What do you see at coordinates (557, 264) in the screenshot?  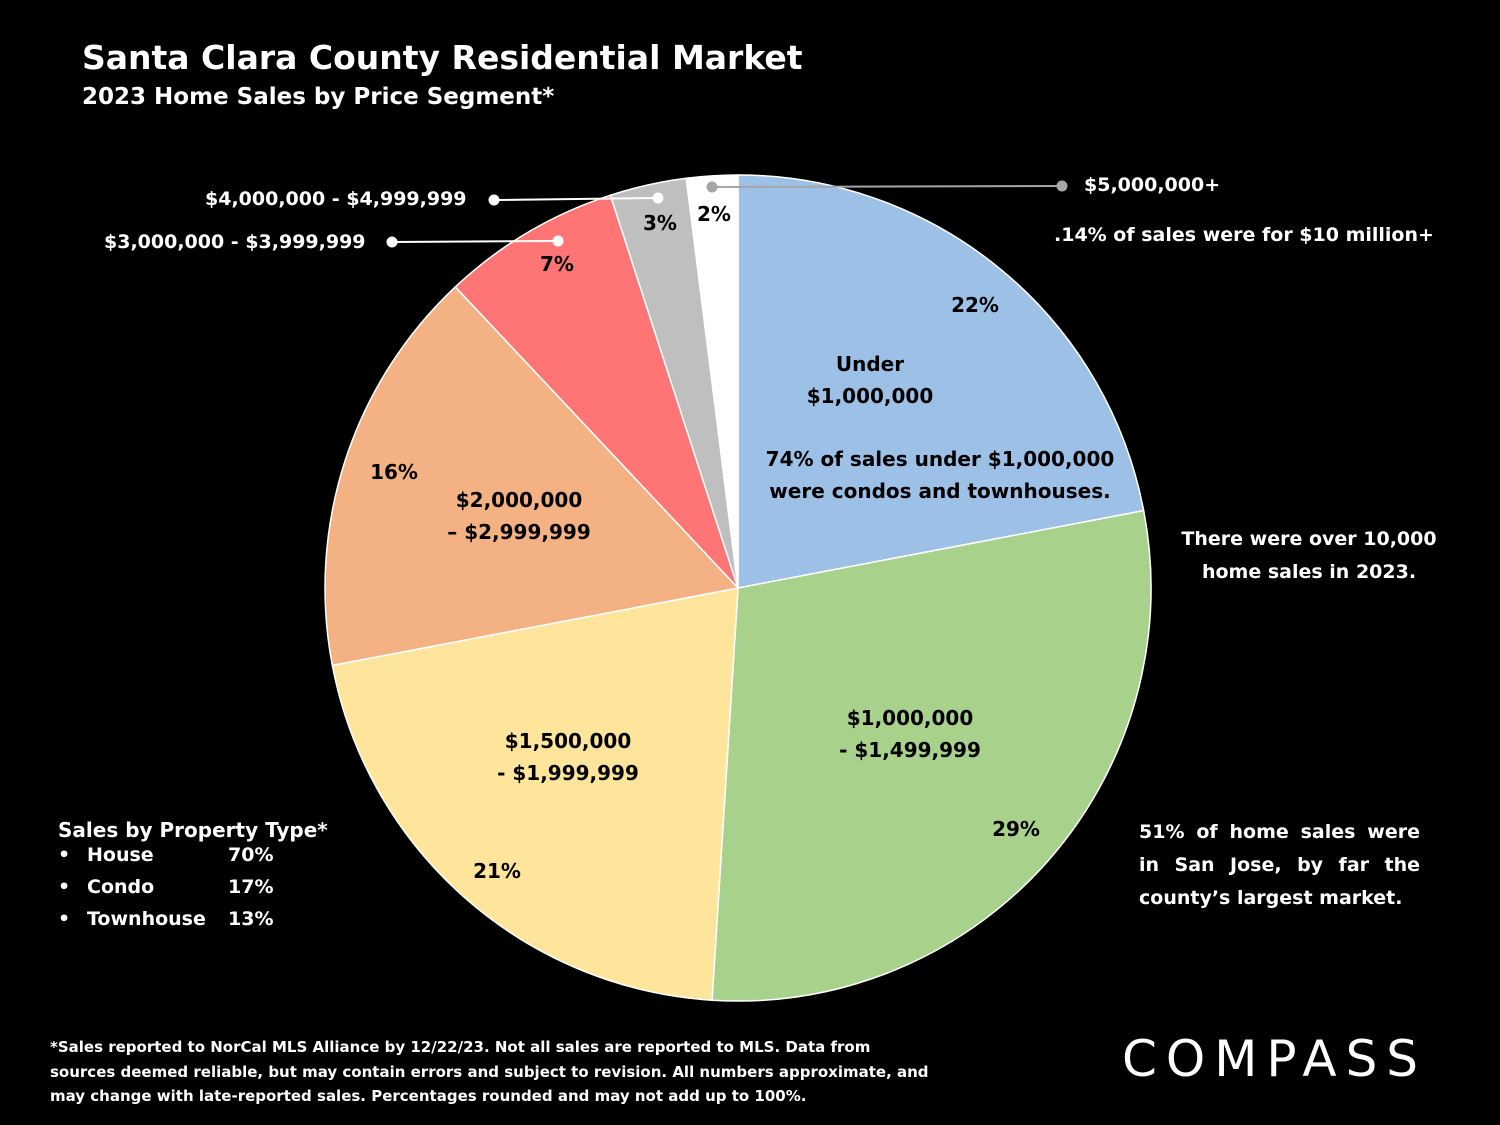 I see `slice-value-label: 7%` at bounding box center [557, 264].